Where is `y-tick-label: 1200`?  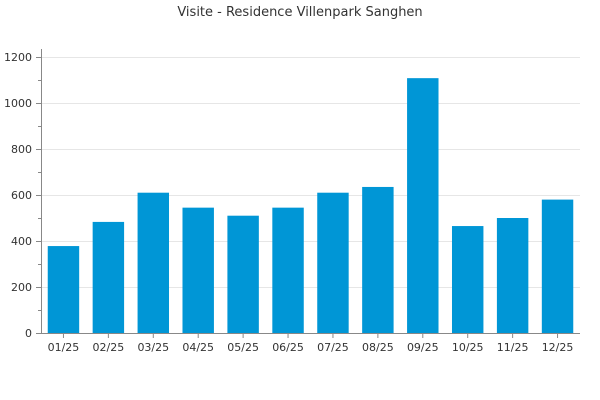
y-tick-label: 1200 is located at coordinates (18, 57).